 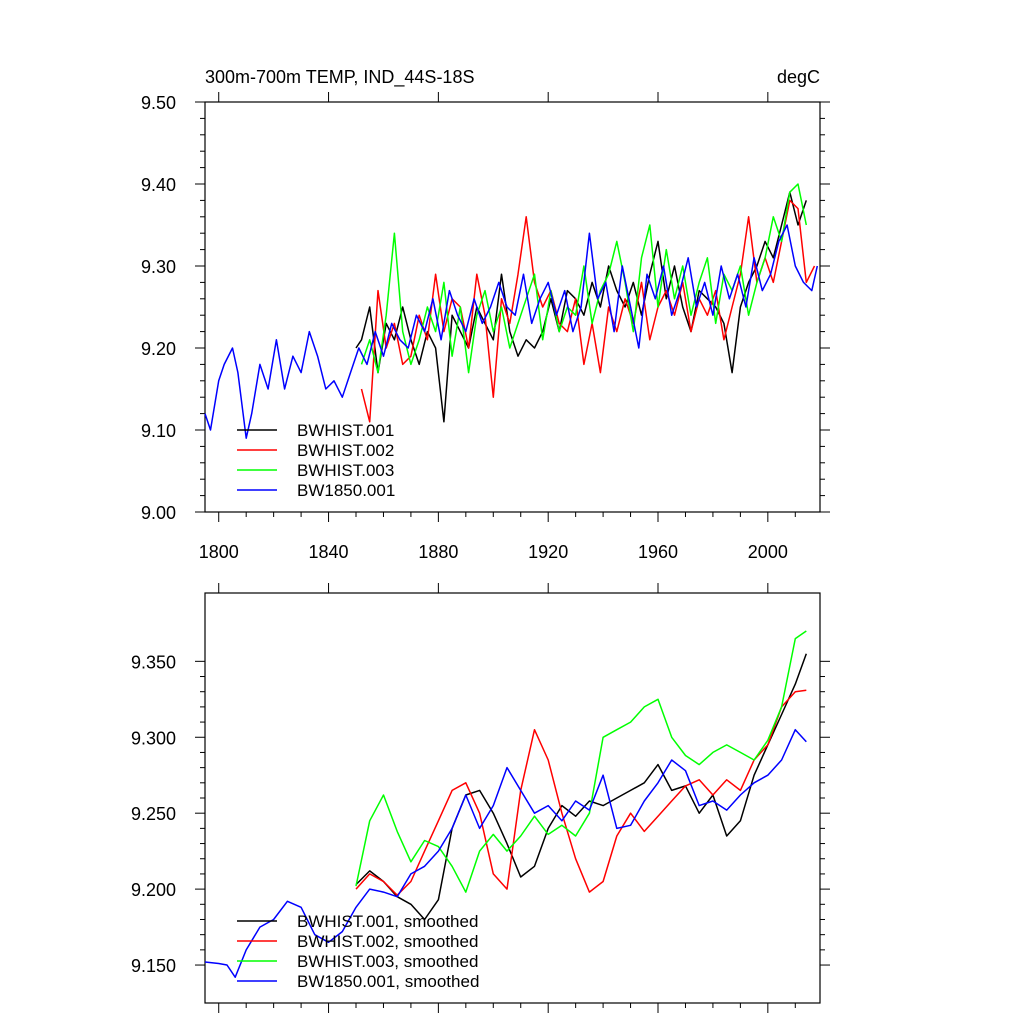 What do you see at coordinates (219, 552) in the screenshot?
I see `chart0-x-tick-label: 1800` at bounding box center [219, 552].